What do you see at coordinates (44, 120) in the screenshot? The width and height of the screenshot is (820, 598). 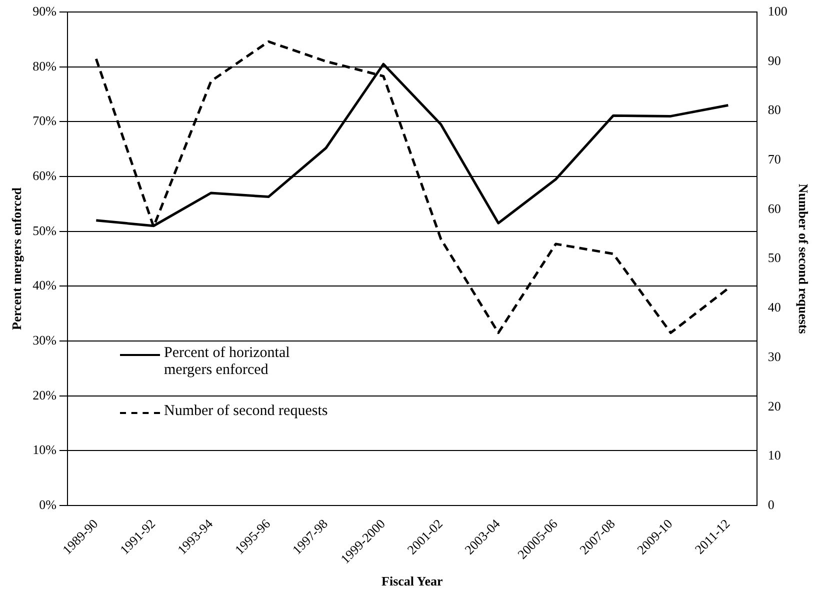 I see `y-tick-label: 70%` at bounding box center [44, 120].